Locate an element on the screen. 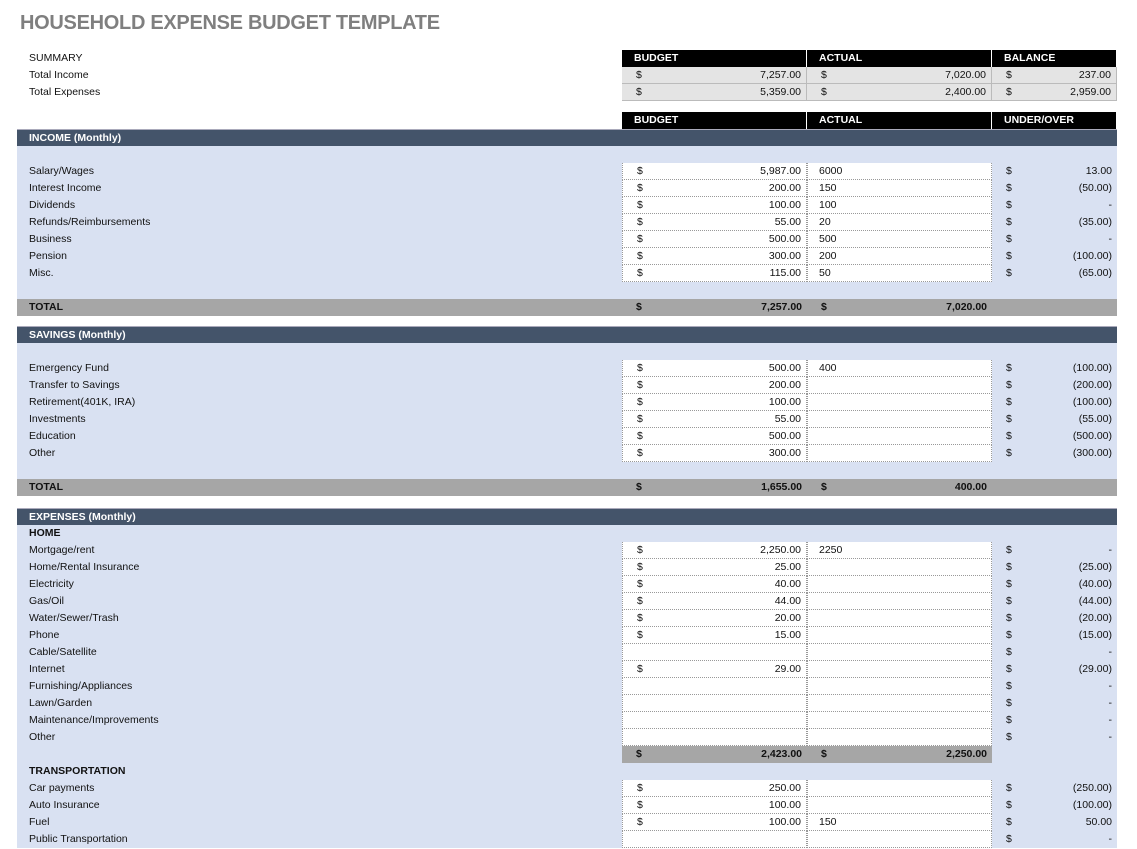 The image size is (1137, 849). table-row: Auto Insurance $100.00 $ (100.00) is located at coordinates (567, 805).